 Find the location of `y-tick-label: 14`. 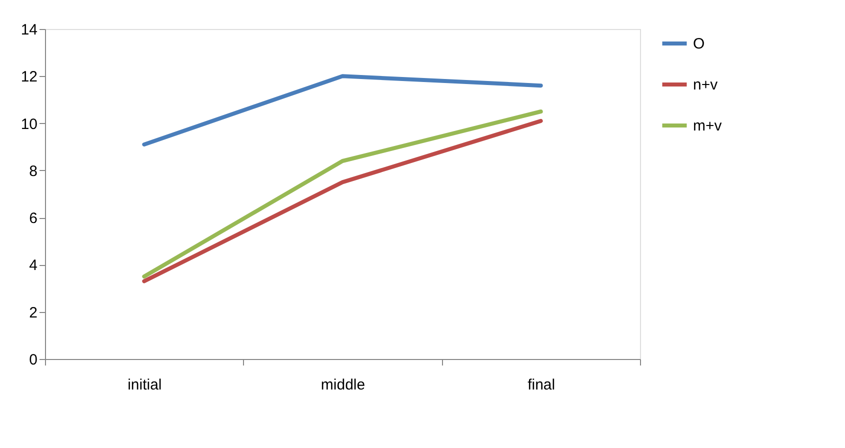

y-tick-label: 14 is located at coordinates (29, 30).